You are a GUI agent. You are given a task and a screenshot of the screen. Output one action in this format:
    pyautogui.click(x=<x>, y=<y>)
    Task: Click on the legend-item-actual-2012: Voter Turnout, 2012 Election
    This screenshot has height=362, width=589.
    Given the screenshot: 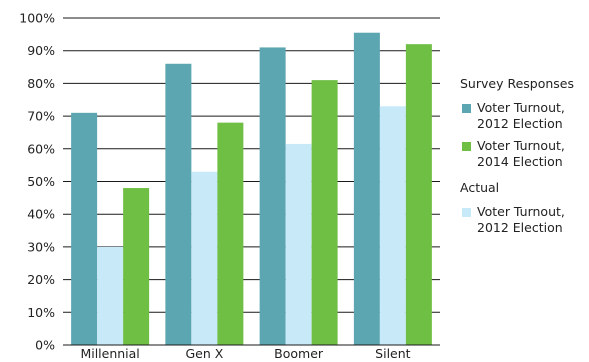 What is the action you would take?
    pyautogui.click(x=522, y=220)
    